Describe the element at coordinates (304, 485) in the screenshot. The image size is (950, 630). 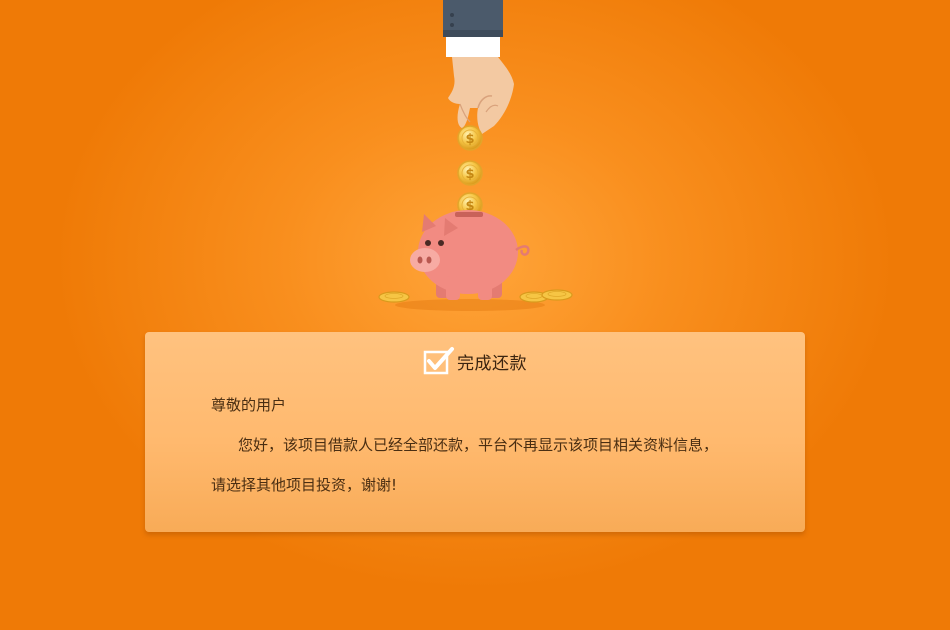
I see `message-text-continued: 请选择其他项目投资，谢谢!` at that location.